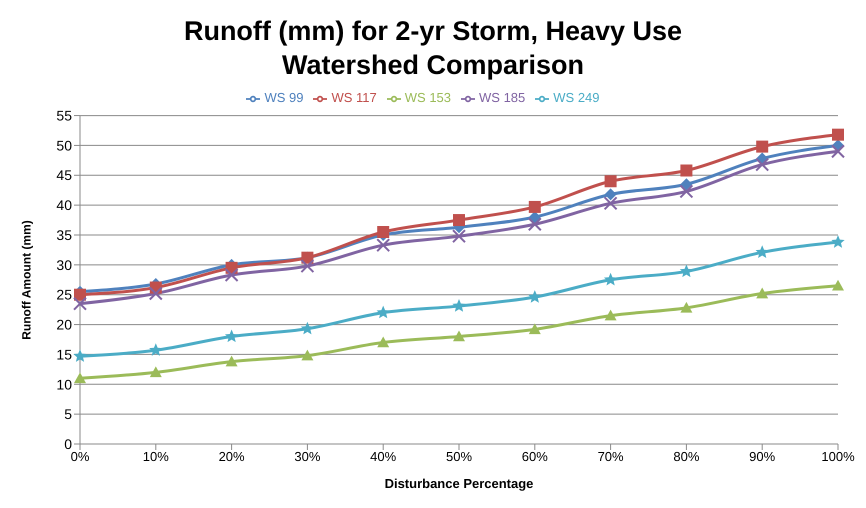 The width and height of the screenshot is (866, 508). I want to click on y-tick-label: 30, so click(64, 264).